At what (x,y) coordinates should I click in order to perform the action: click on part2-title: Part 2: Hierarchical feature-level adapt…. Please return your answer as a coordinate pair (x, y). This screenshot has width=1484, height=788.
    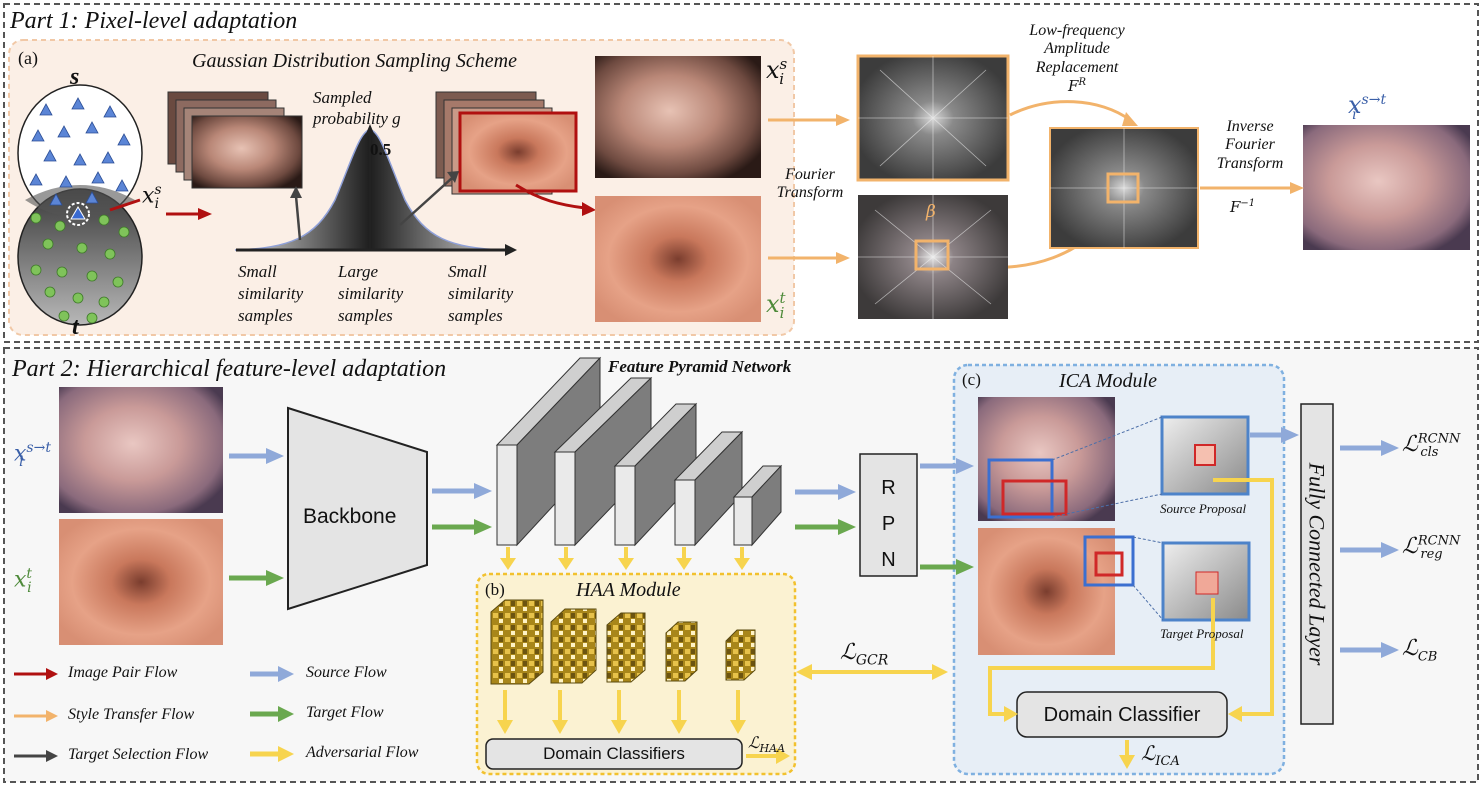
    Looking at the image, I should click on (229, 369).